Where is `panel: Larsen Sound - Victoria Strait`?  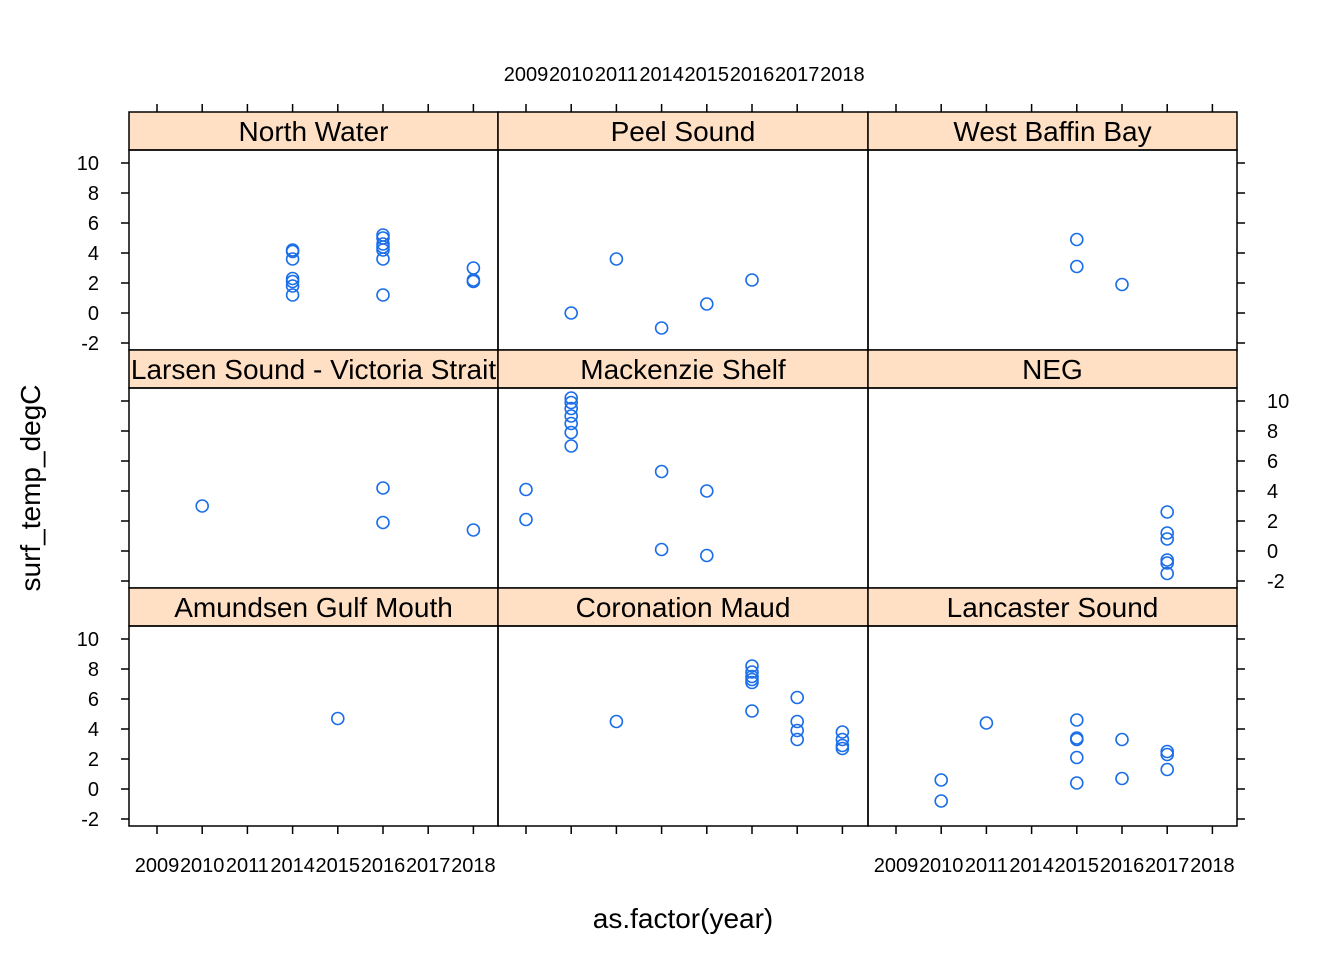
panel: Larsen Sound - Victoria Strait is located at coordinates (313, 469).